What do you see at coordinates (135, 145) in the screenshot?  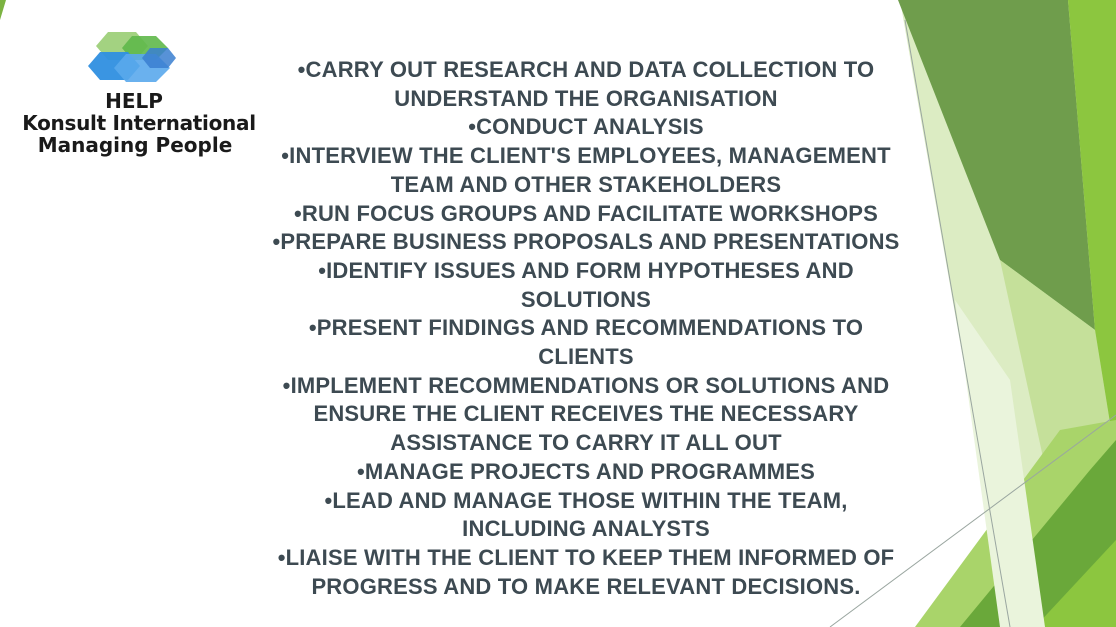 I see `logo-tagline: Managing People` at bounding box center [135, 145].